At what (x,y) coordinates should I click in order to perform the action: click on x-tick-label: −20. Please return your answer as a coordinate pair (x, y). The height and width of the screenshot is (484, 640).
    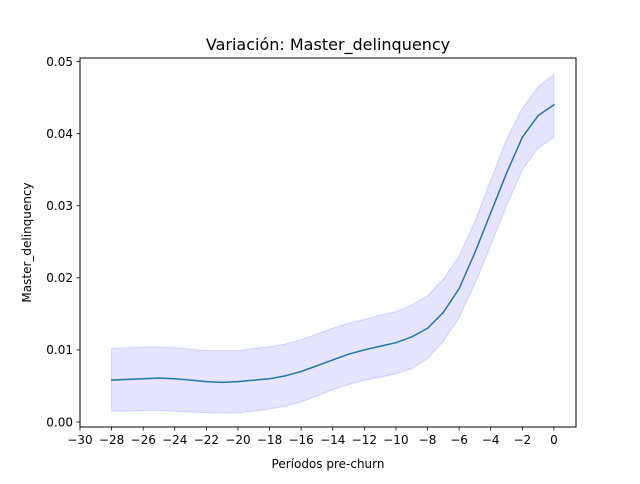
    Looking at the image, I should click on (237, 440).